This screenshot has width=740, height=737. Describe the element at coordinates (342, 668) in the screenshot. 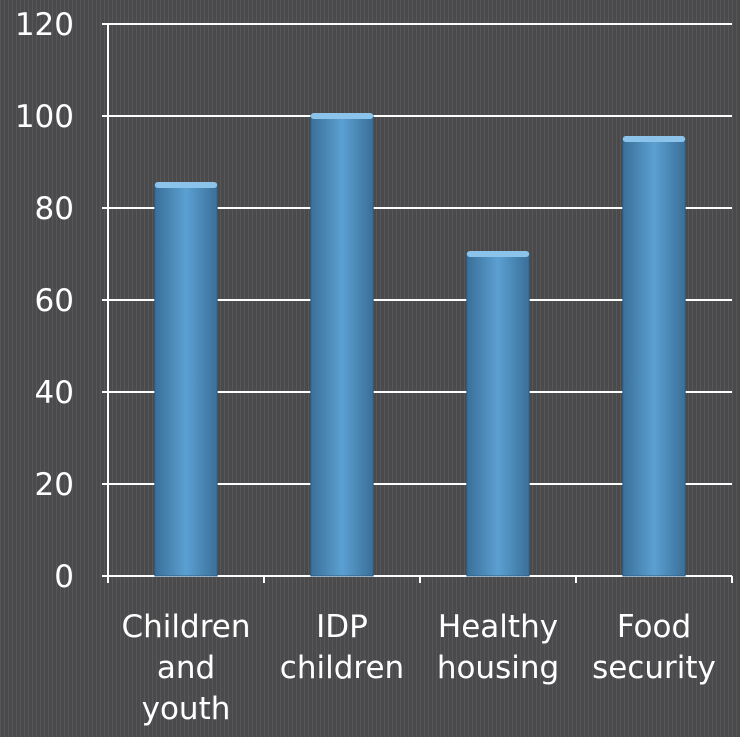

I see `x-category-label: children` at that location.